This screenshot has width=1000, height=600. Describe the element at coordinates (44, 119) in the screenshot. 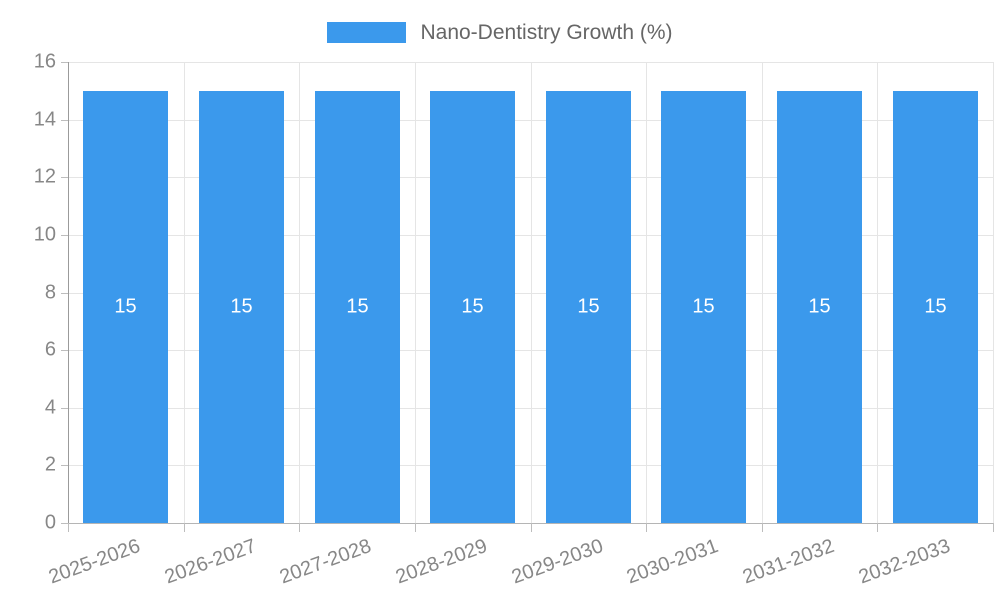

I see `y-tick-label: 14` at that location.